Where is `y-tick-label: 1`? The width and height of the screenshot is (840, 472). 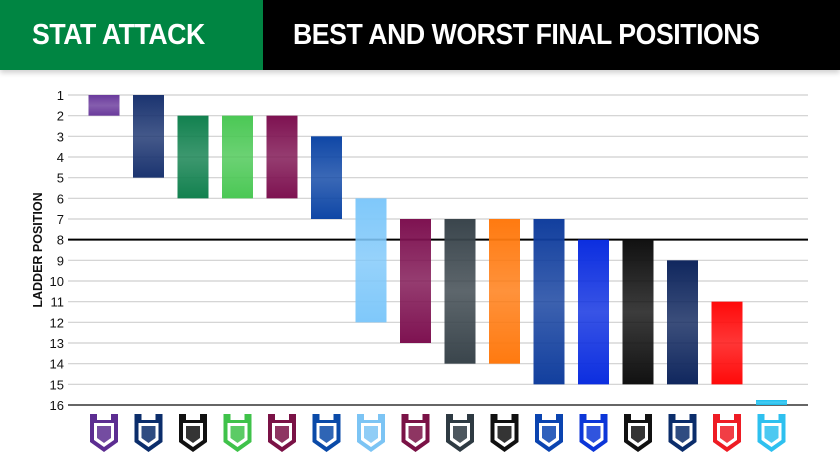 y-tick-label: 1 is located at coordinates (60, 95).